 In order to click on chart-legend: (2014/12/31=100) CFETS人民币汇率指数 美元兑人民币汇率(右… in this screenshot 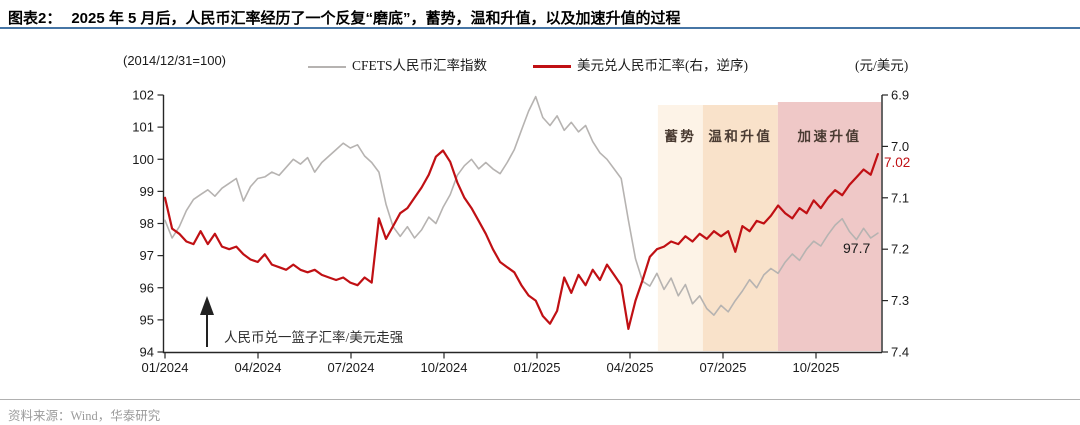, I will do `click(540, 62)`.